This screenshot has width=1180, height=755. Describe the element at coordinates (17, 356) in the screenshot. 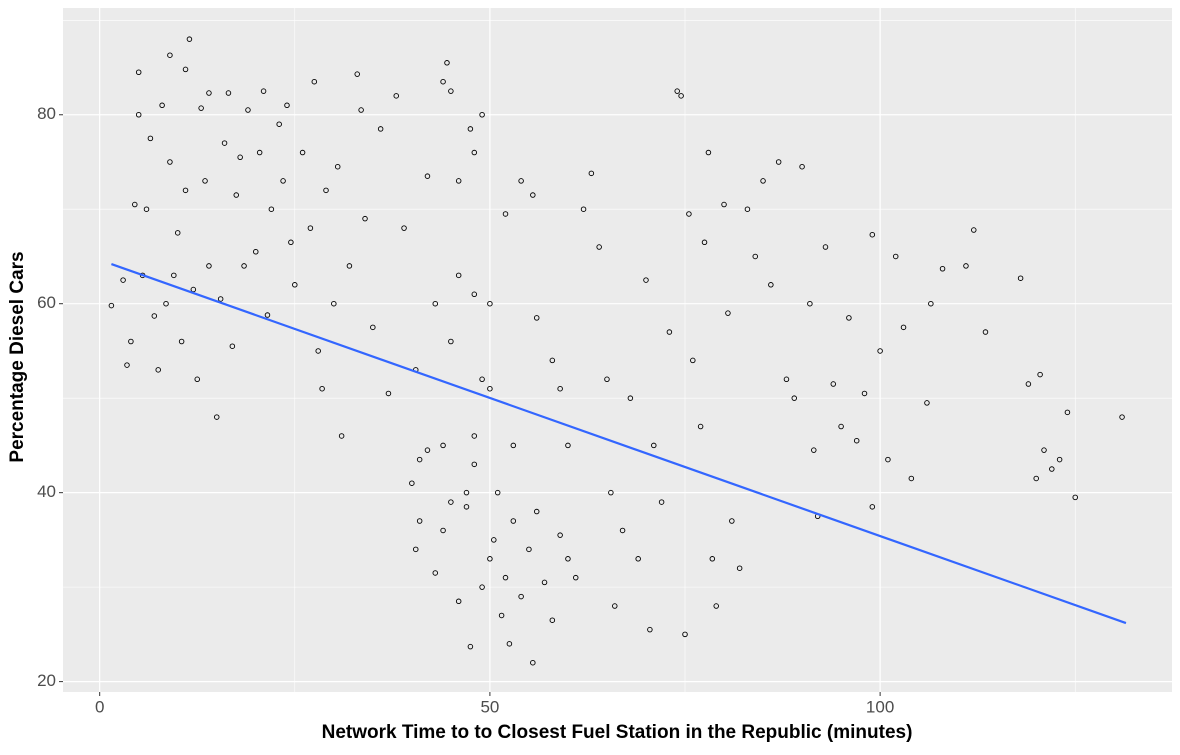

I see `y-axis-title: Percentage Diesel Cars` at that location.